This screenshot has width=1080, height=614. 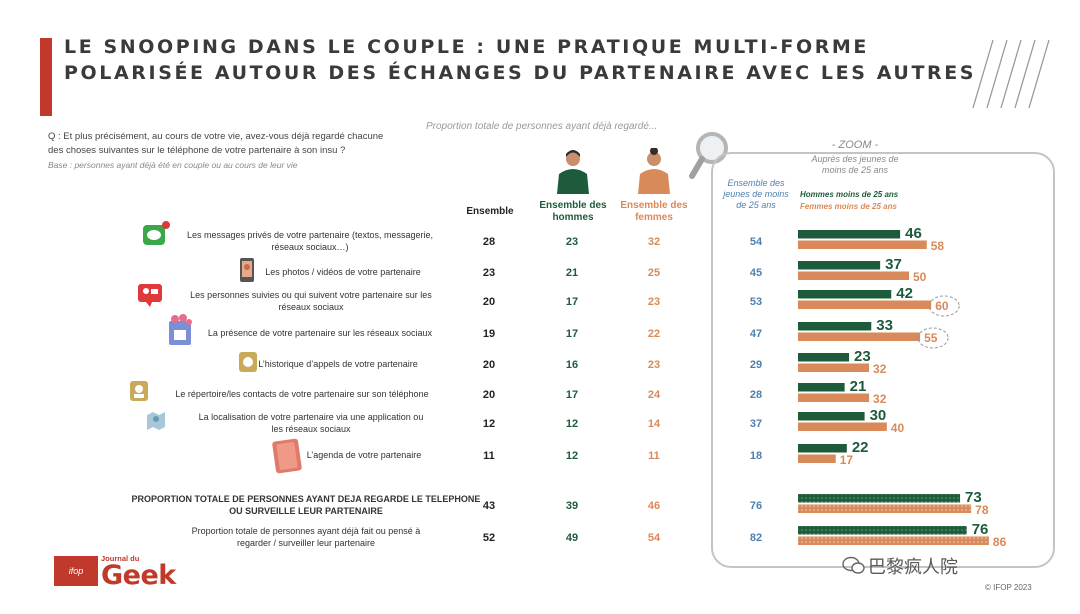 I want to click on table-value-women: 22, so click(x=654, y=334).